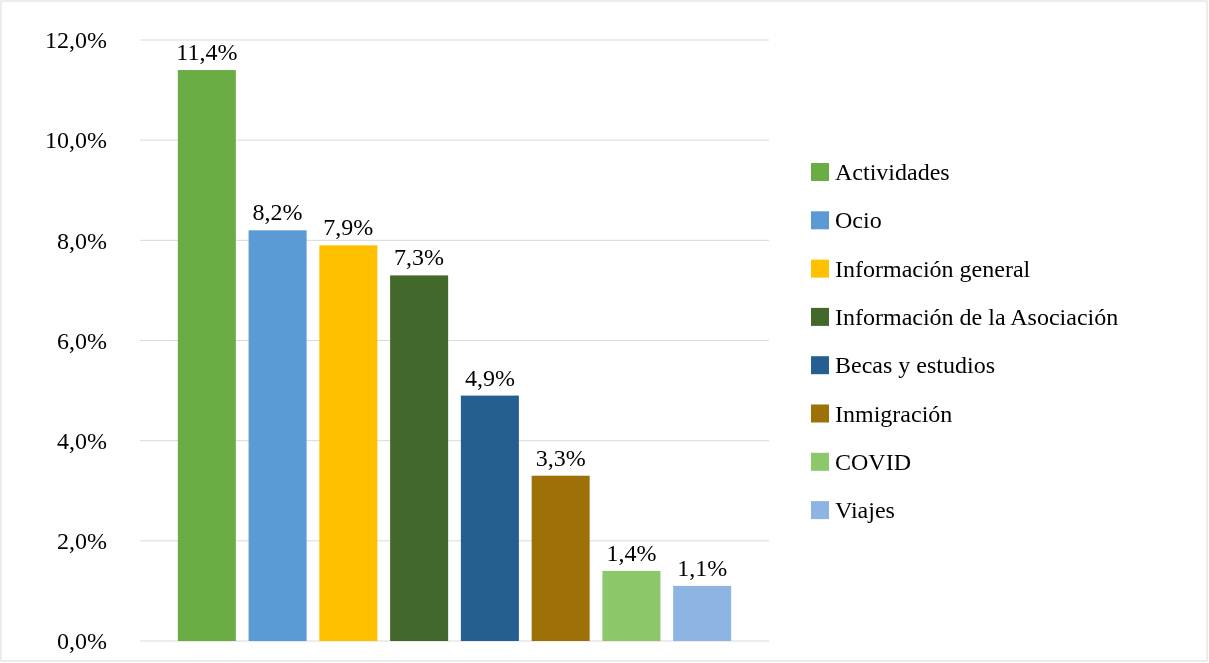 The image size is (1209, 663). What do you see at coordinates (977, 316) in the screenshot?
I see `legend-label: Información de la Asociación` at bounding box center [977, 316].